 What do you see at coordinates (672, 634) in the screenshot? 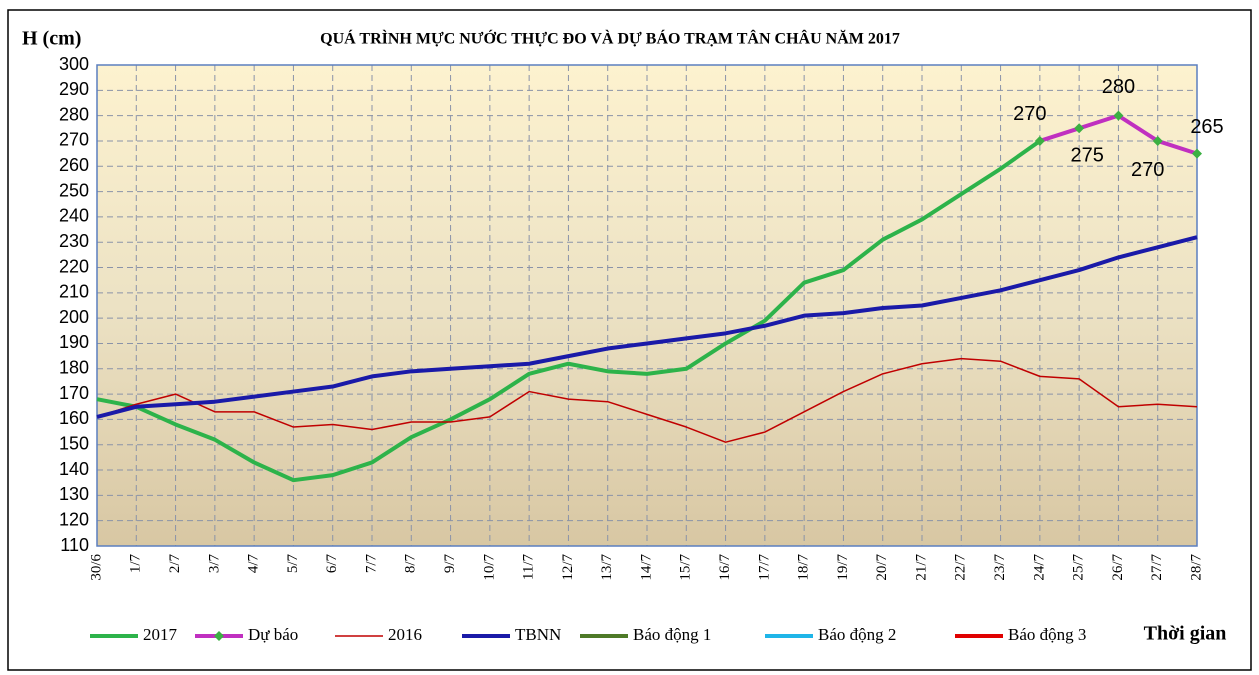
I see `legend-label: Báo động 1` at bounding box center [672, 634].